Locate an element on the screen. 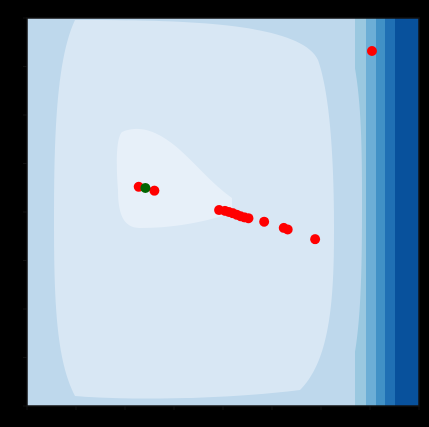 This screenshot has width=429, height=427. scatter-point-green is located at coordinates (145, 188).